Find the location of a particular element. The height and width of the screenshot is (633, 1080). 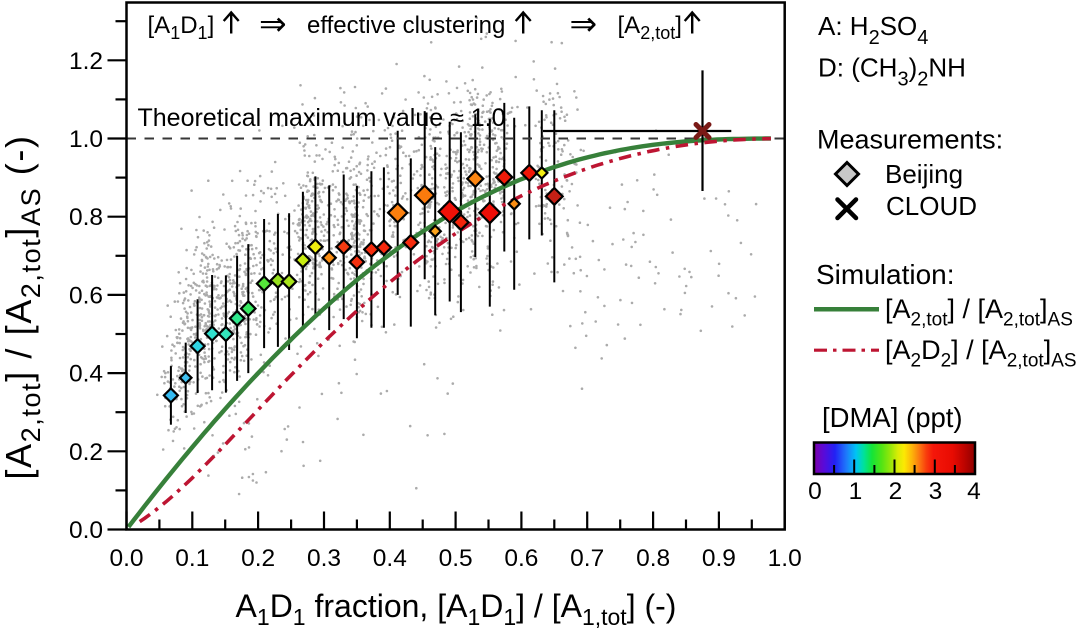

svg-text: 0.9 is located at coordinates (719, 558).